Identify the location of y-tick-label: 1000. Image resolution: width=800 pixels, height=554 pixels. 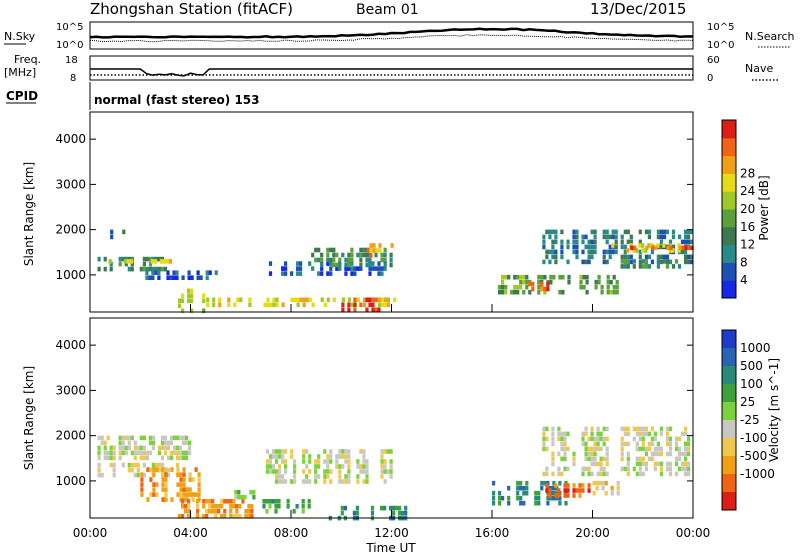
(70, 481).